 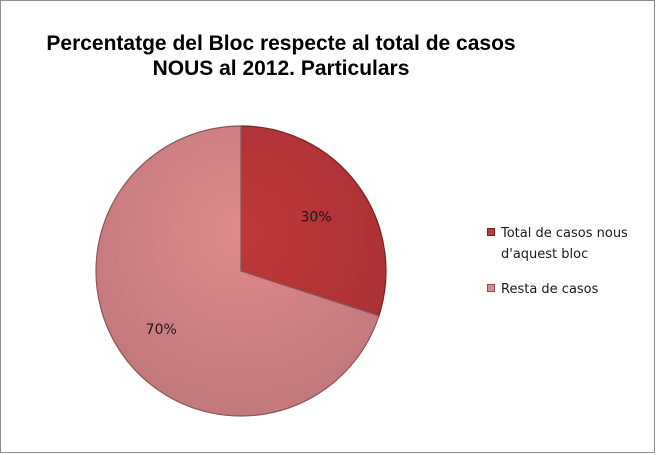 What do you see at coordinates (281, 68) in the screenshot?
I see `chart-title-line-2: NOUS al 2012. Particulars` at bounding box center [281, 68].